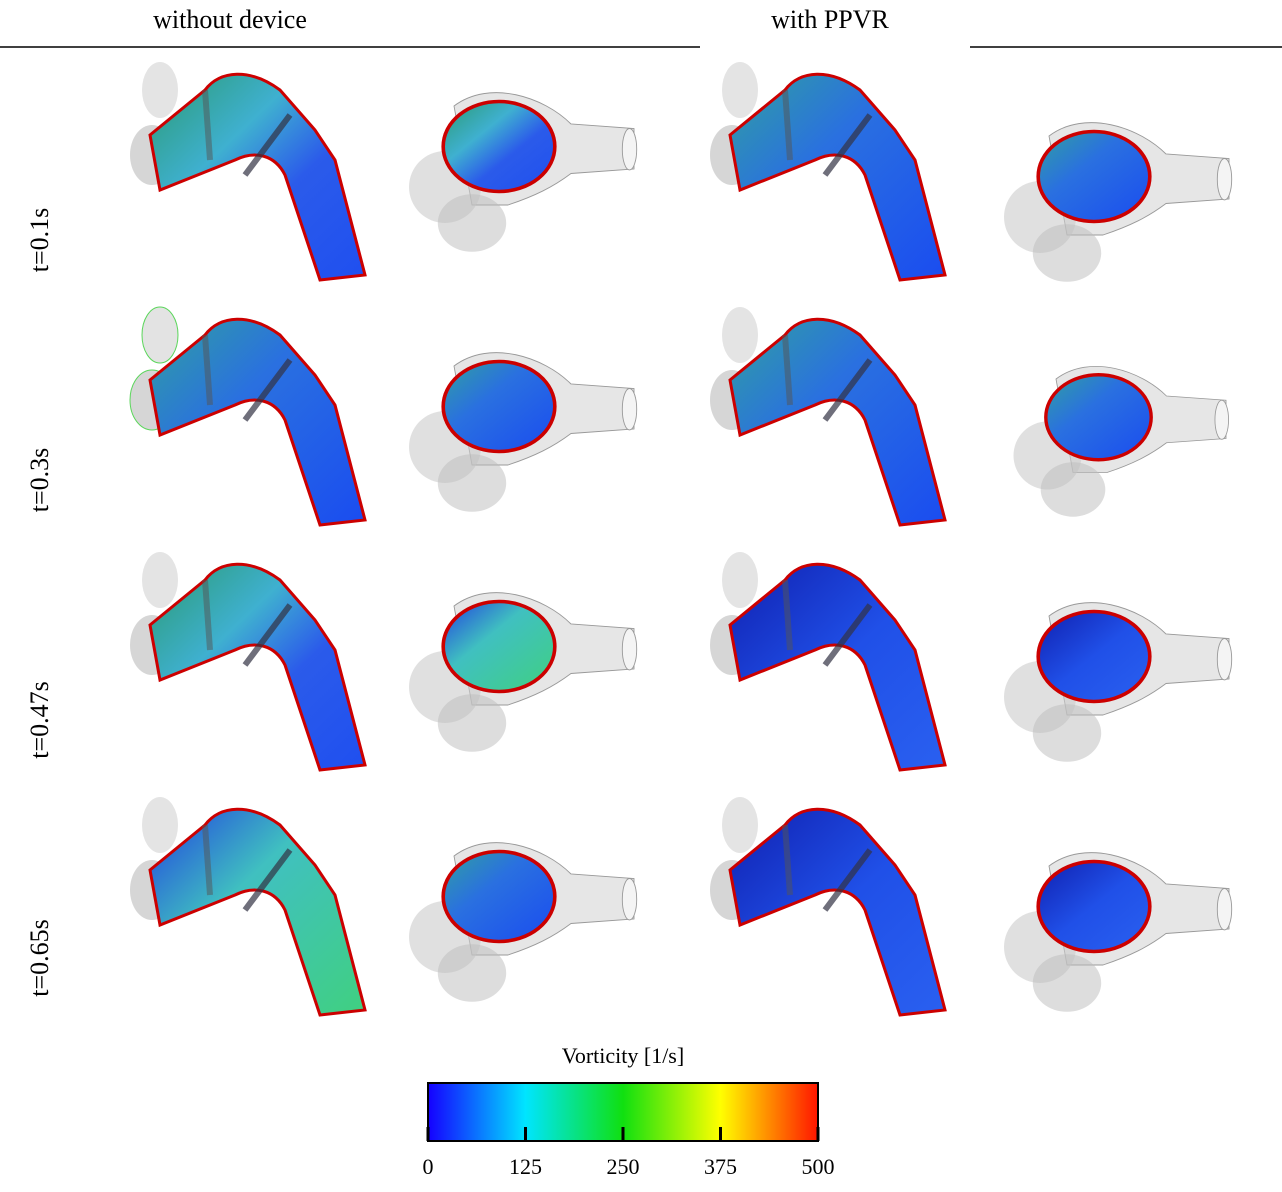  Describe the element at coordinates (525, 1166) in the screenshot. I see `colorbar-tick-label: 125` at that location.